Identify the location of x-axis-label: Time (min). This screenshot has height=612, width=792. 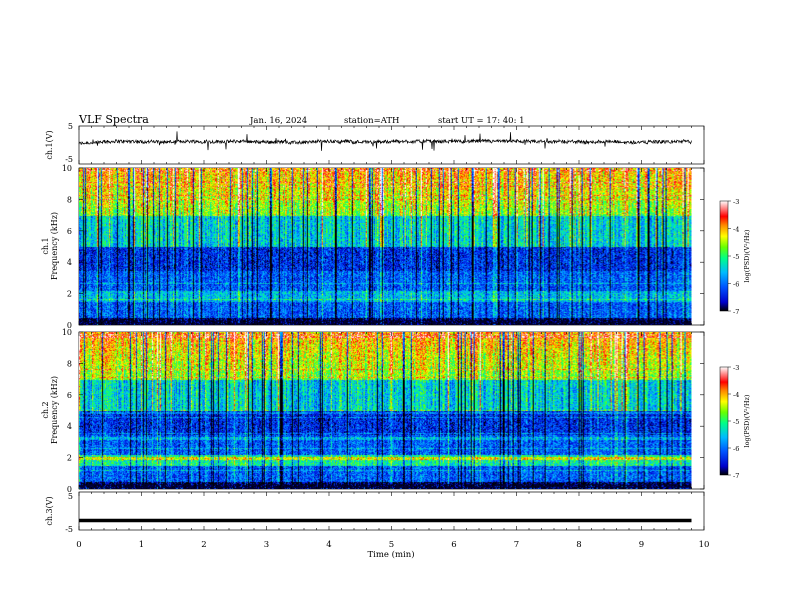
(390, 554).